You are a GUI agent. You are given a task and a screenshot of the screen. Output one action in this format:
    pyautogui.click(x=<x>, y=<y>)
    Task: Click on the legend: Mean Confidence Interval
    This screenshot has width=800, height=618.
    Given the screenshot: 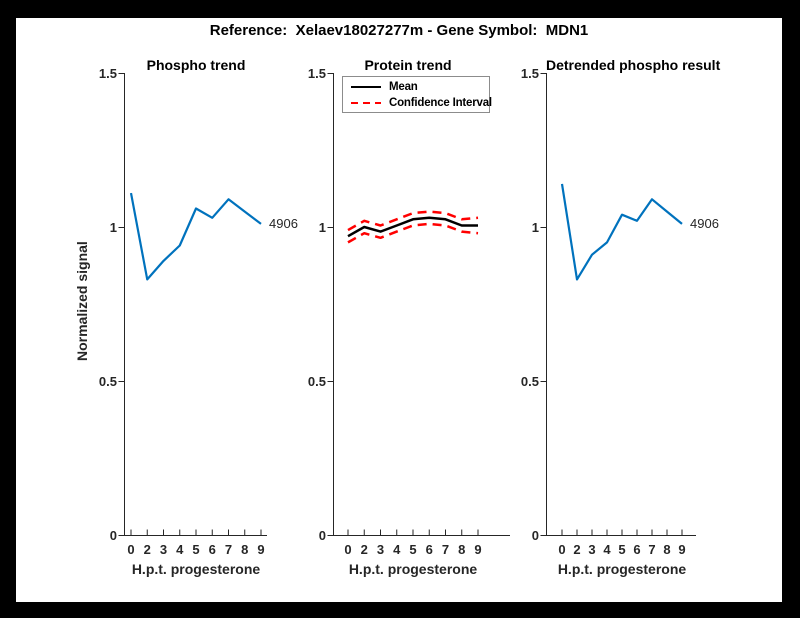 What is the action you would take?
    pyautogui.click(x=417, y=94)
    